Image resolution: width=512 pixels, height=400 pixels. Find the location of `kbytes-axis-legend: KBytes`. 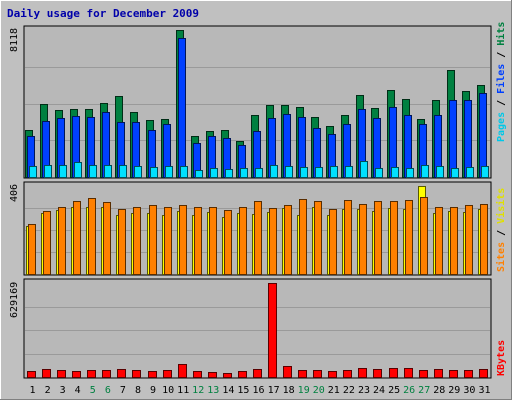

kbytes-axis-legend: KBytes is located at coordinates (501, 358).